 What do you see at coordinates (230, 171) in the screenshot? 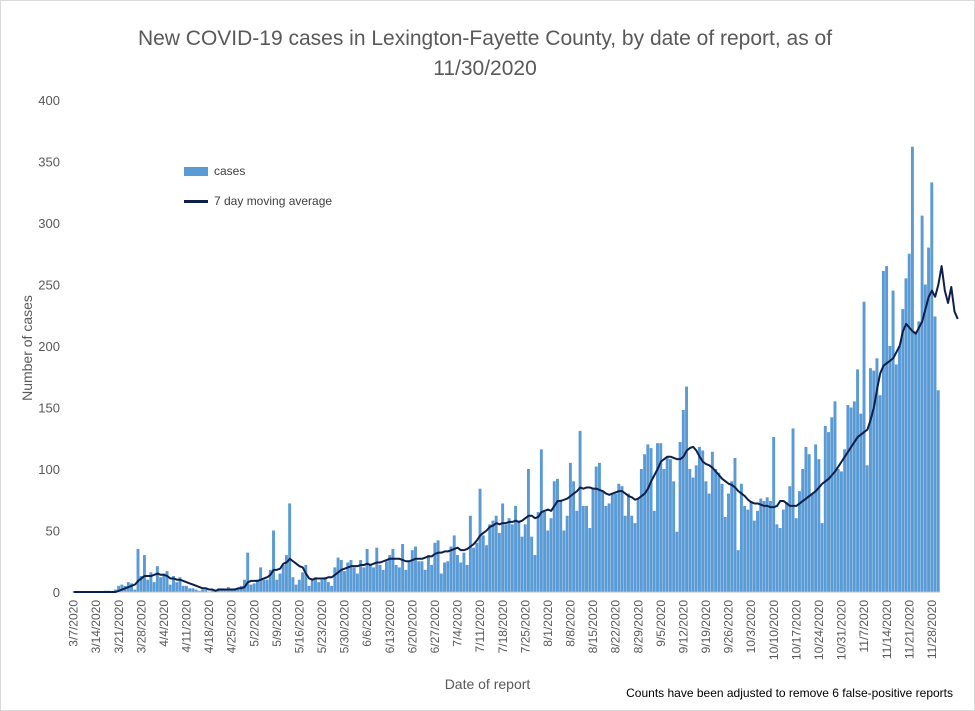
I see `legend-label-cases: cases` at bounding box center [230, 171].